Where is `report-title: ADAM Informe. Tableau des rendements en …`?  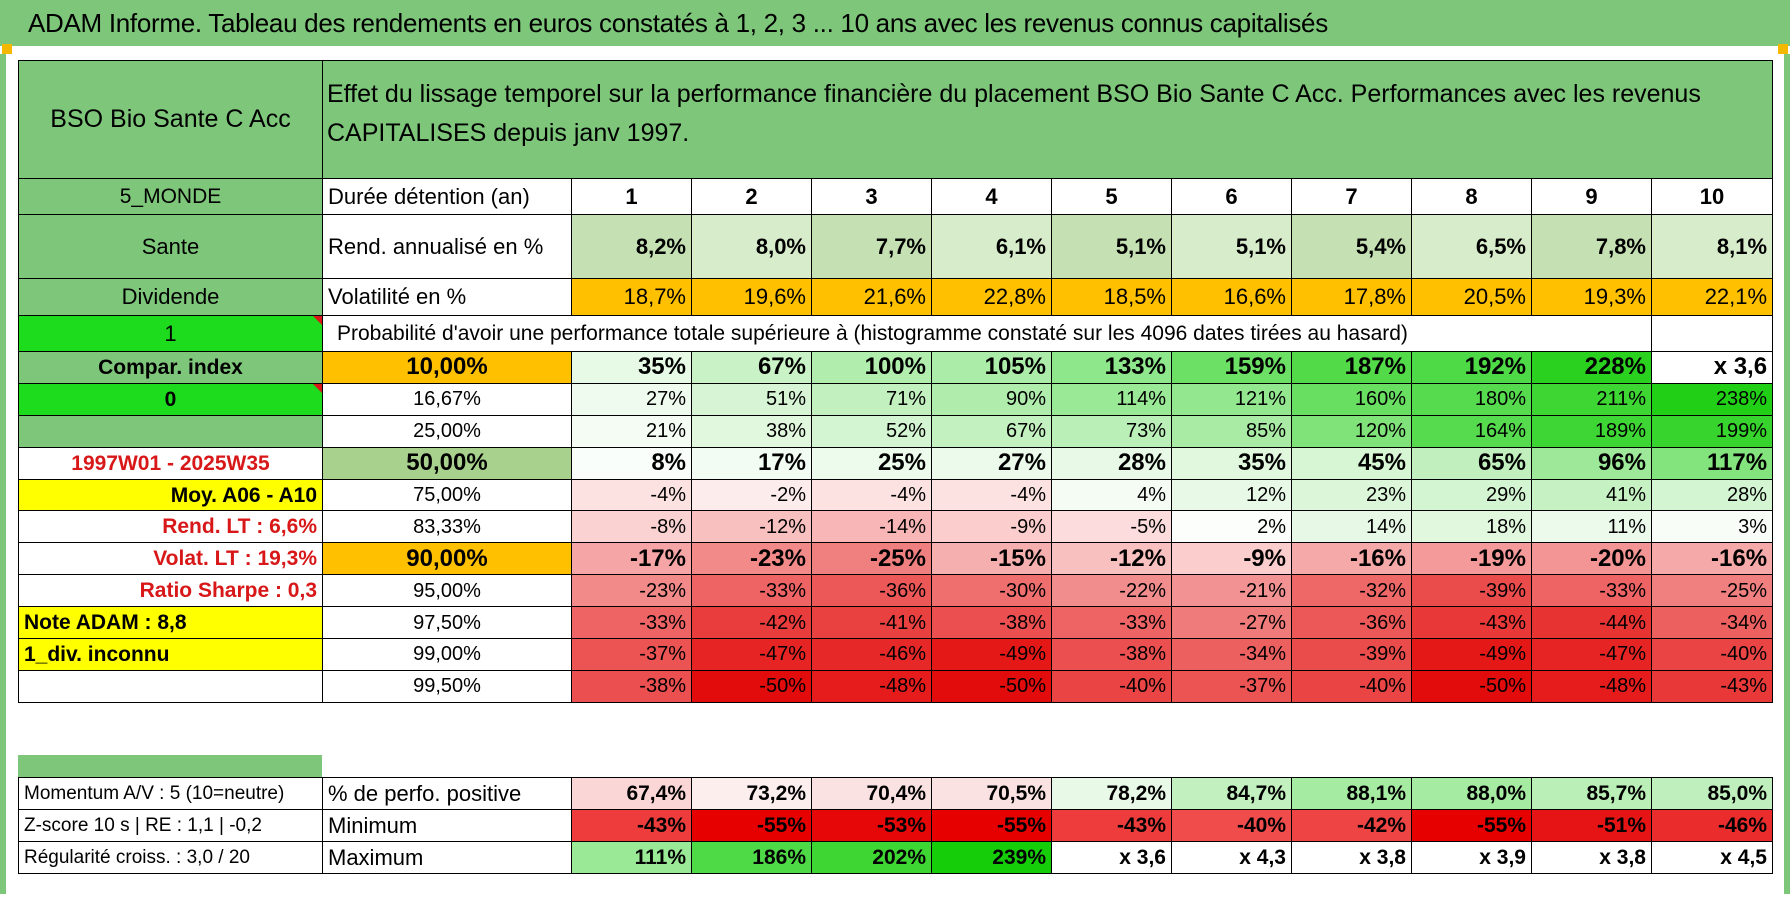 report-title: ADAM Informe. Tableau des rendements en … is located at coordinates (678, 23).